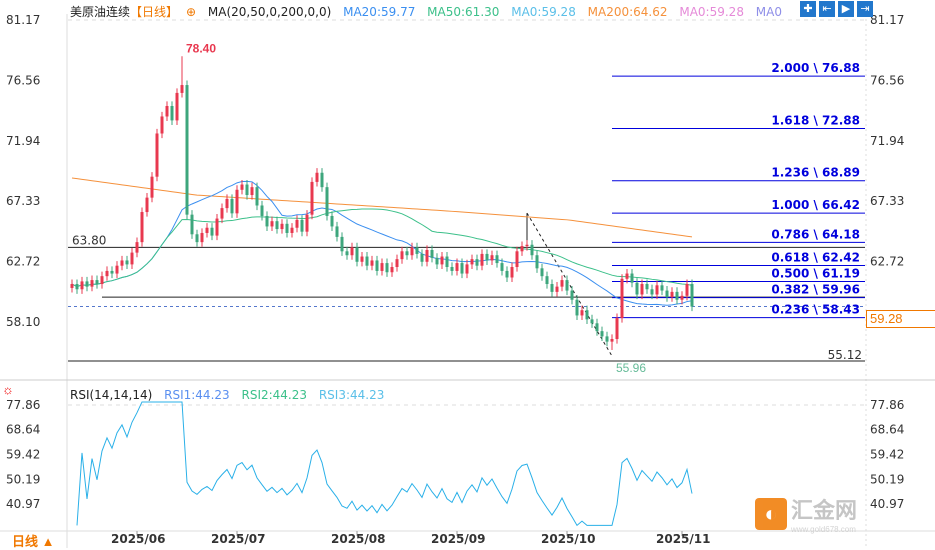 This screenshot has height=550, width=935. What do you see at coordinates (887, 80) in the screenshot?
I see `right-price-tick: 76.56` at bounding box center [887, 80].